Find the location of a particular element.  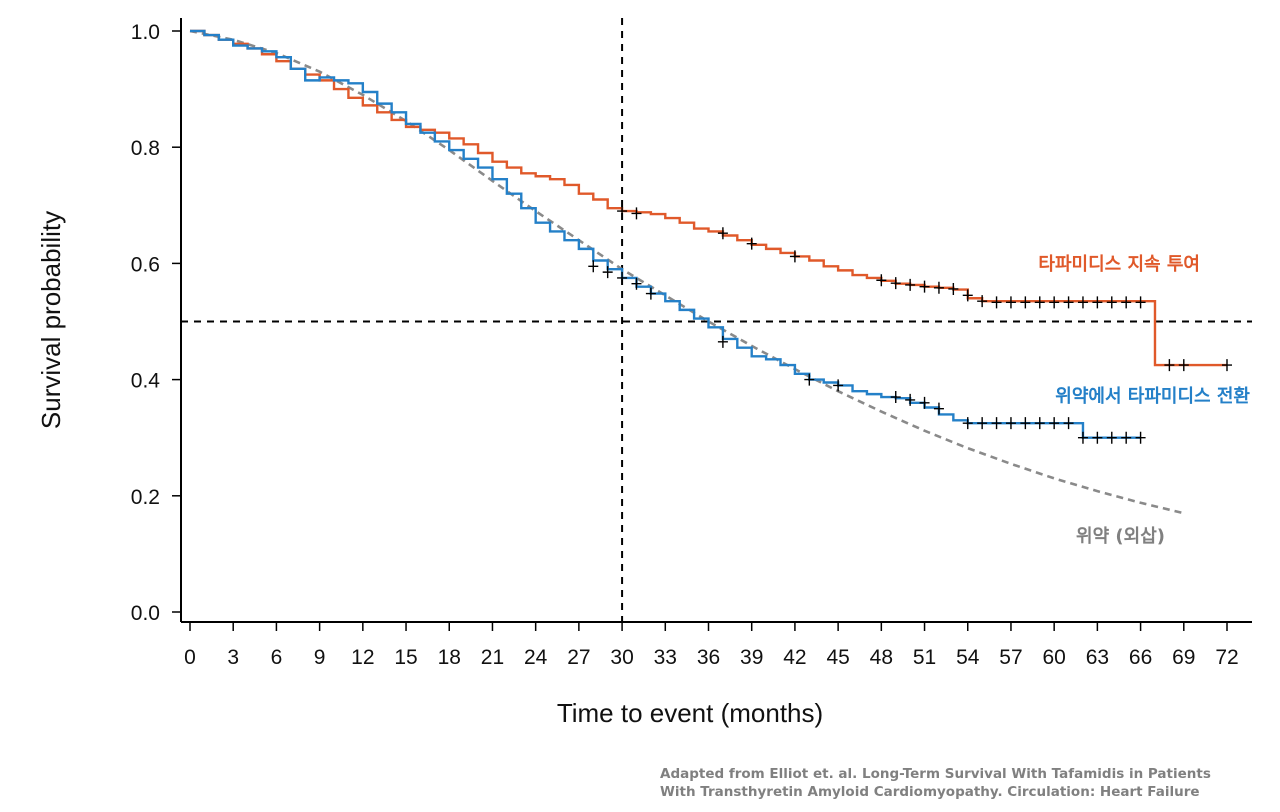

y-tick-label: 0.2 is located at coordinates (145, 497).